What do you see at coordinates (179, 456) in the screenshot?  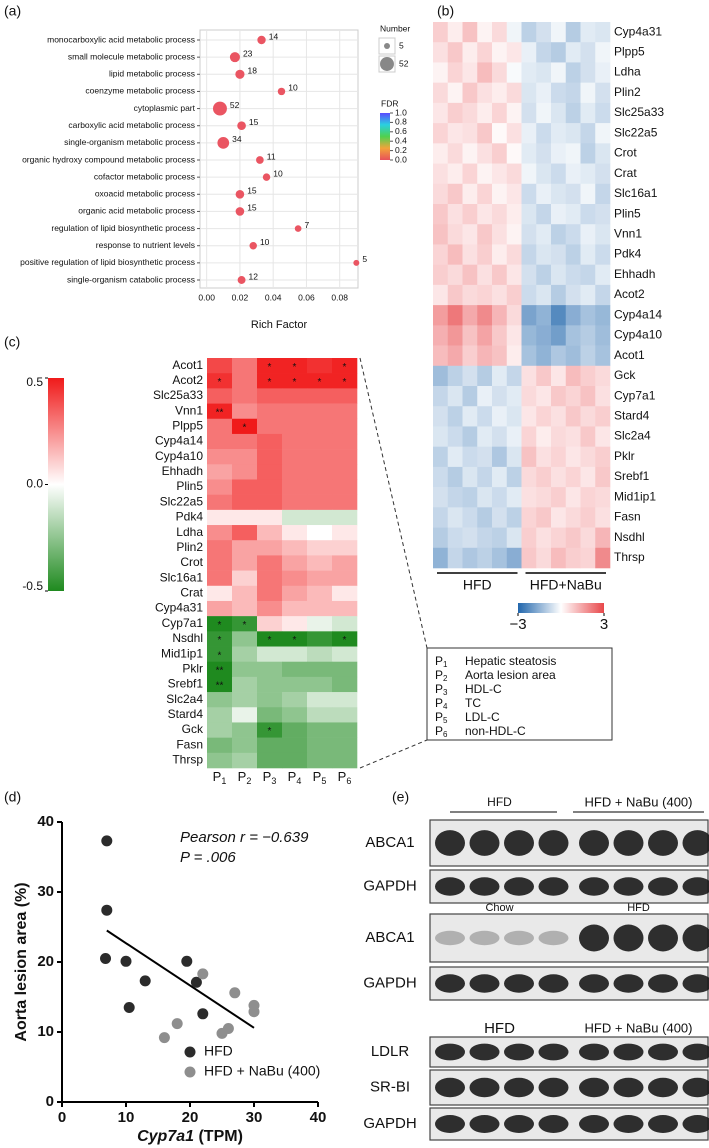 I see `row-label: Cyp4a10` at bounding box center [179, 456].